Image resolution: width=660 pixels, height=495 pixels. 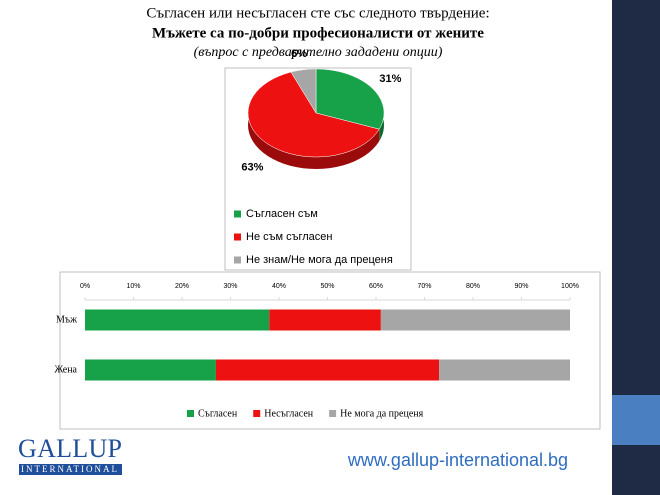 I want to click on x-tick-label: 30%, so click(x=230, y=286).